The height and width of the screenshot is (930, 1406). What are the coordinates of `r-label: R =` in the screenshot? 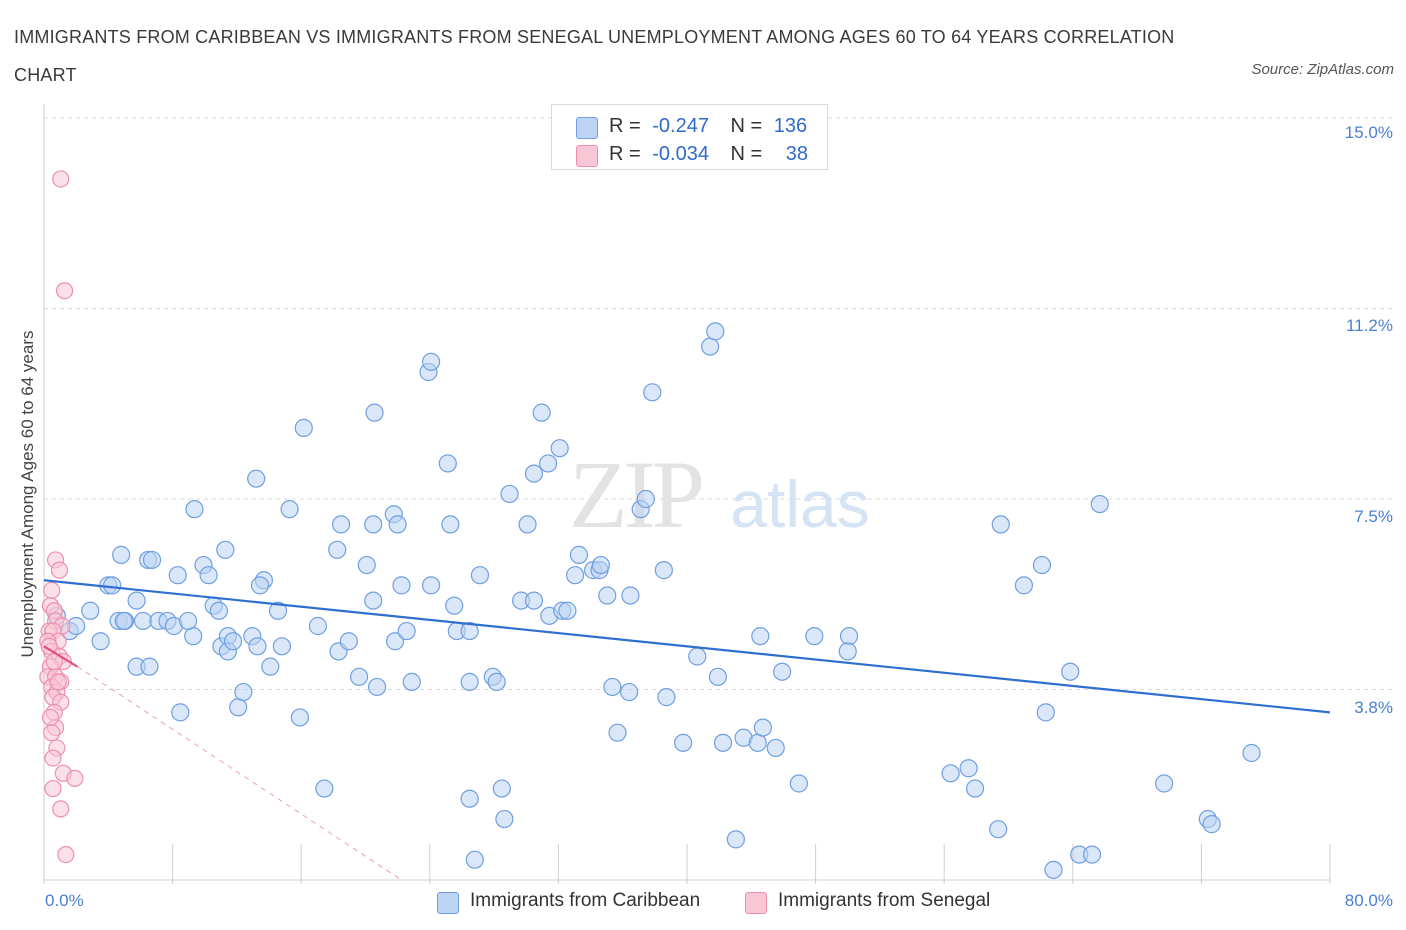 It's located at (625, 126).